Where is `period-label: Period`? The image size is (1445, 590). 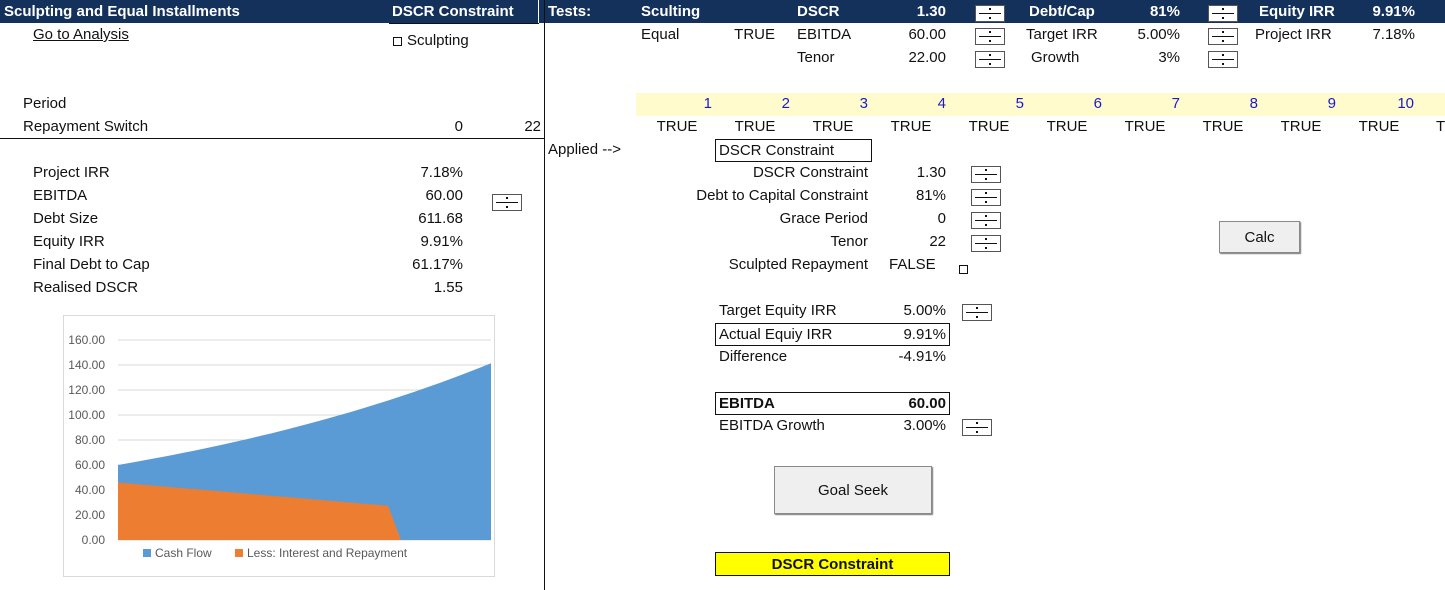
period-label: Period is located at coordinates (45, 103).